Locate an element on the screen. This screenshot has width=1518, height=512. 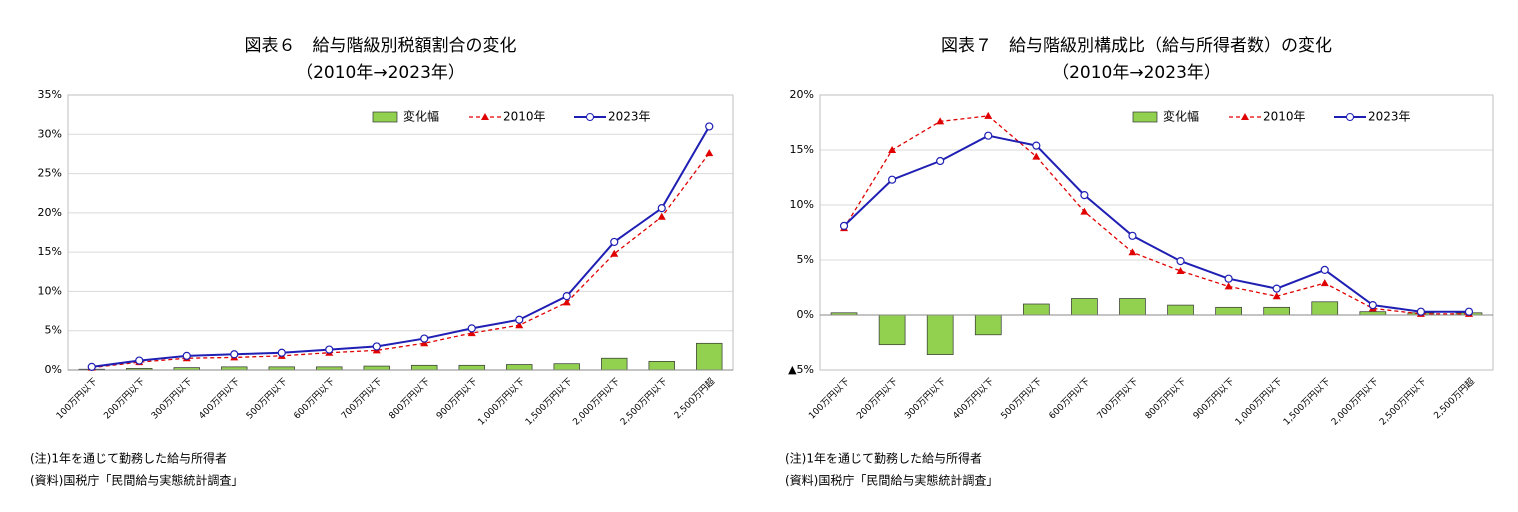
legend-swatch is located at coordinates (385, 117).